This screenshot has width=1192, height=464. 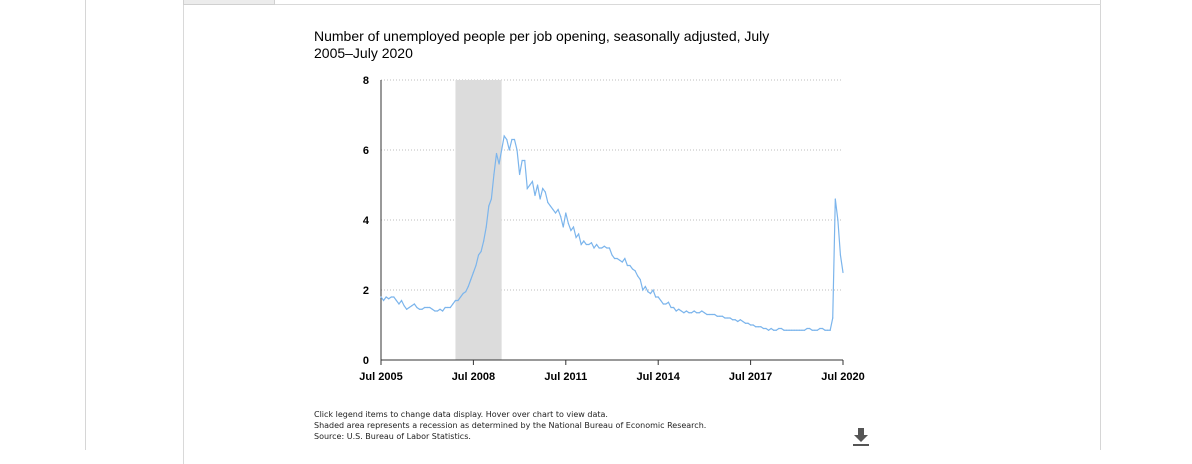 What do you see at coordinates (861, 436) in the screenshot?
I see `download-button` at bounding box center [861, 436].